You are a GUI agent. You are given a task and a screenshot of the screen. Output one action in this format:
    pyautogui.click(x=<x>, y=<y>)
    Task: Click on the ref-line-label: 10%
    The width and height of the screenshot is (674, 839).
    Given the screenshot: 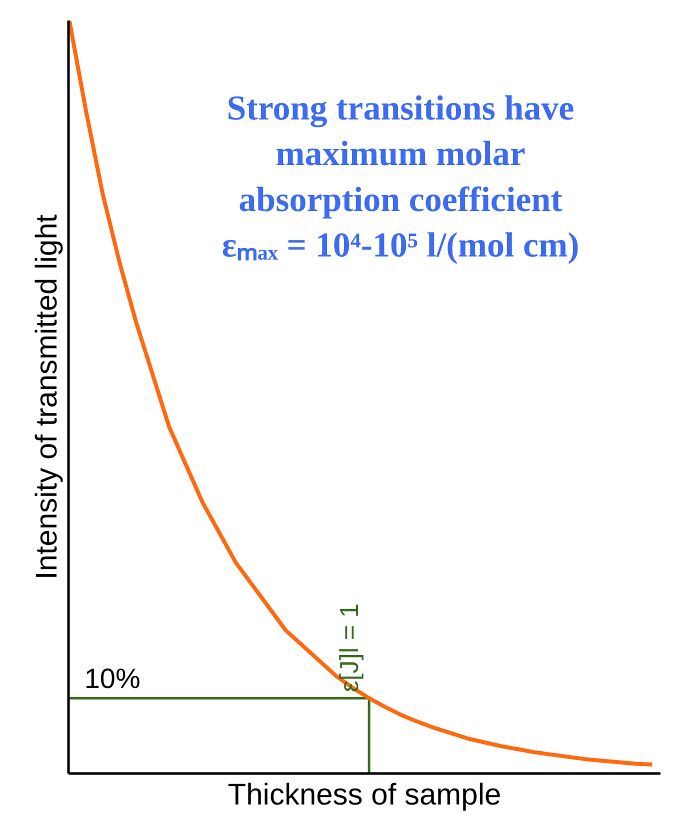 What is the action you would take?
    pyautogui.click(x=112, y=678)
    